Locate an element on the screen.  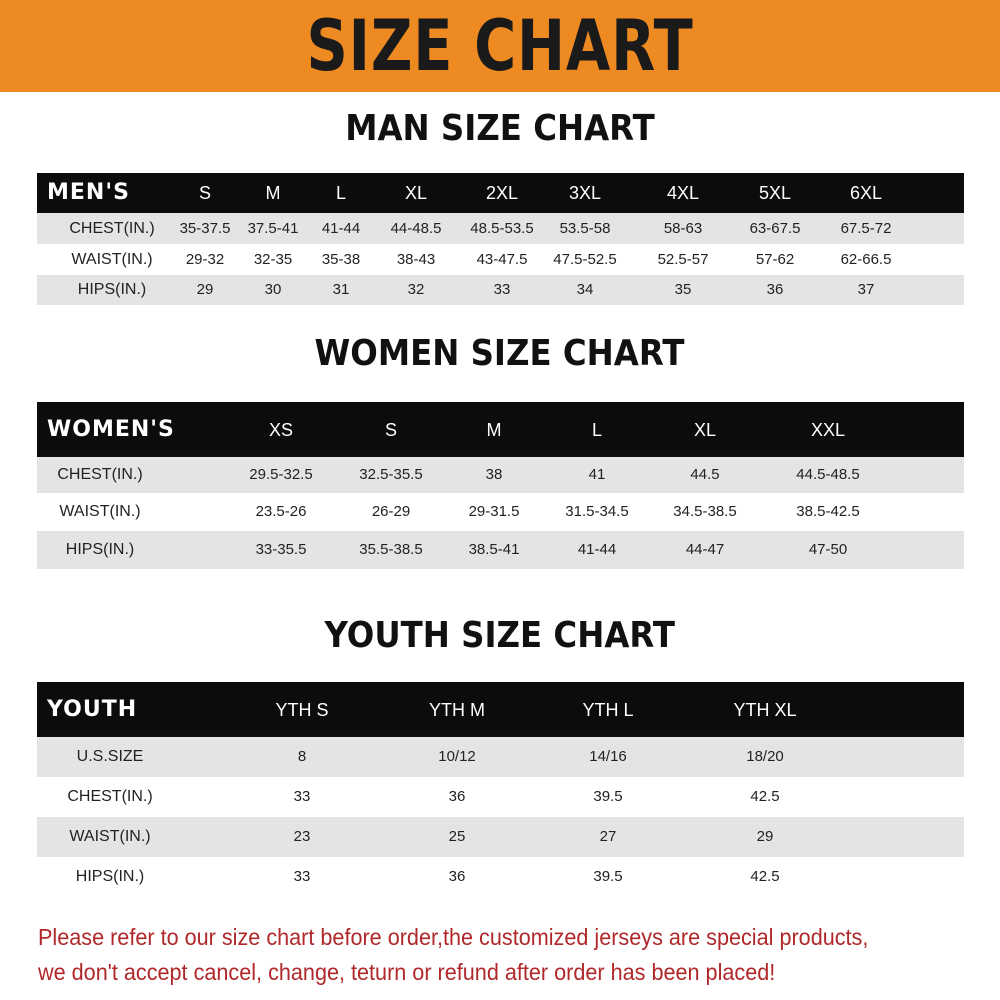
size-header: 3XL is located at coordinates (585, 193).